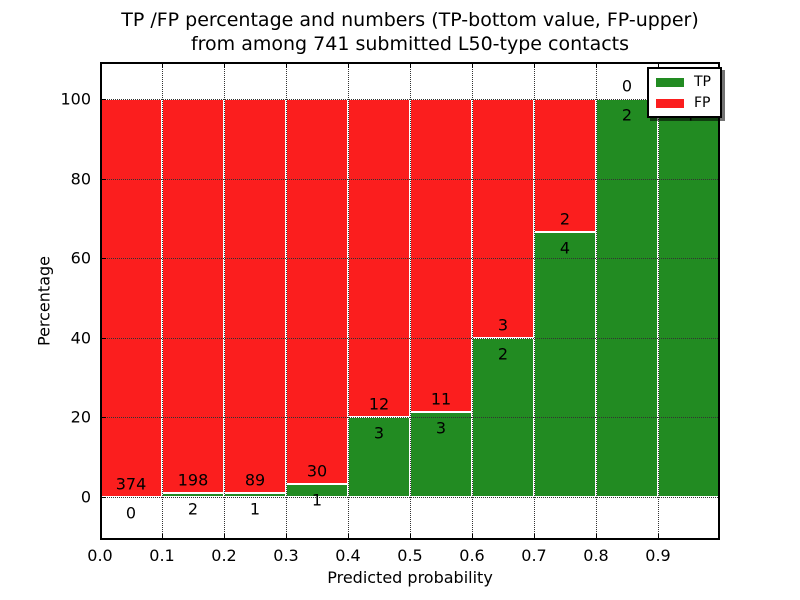  Describe the element at coordinates (565, 219) in the screenshot. I see `fp-count-label: 2` at that location.